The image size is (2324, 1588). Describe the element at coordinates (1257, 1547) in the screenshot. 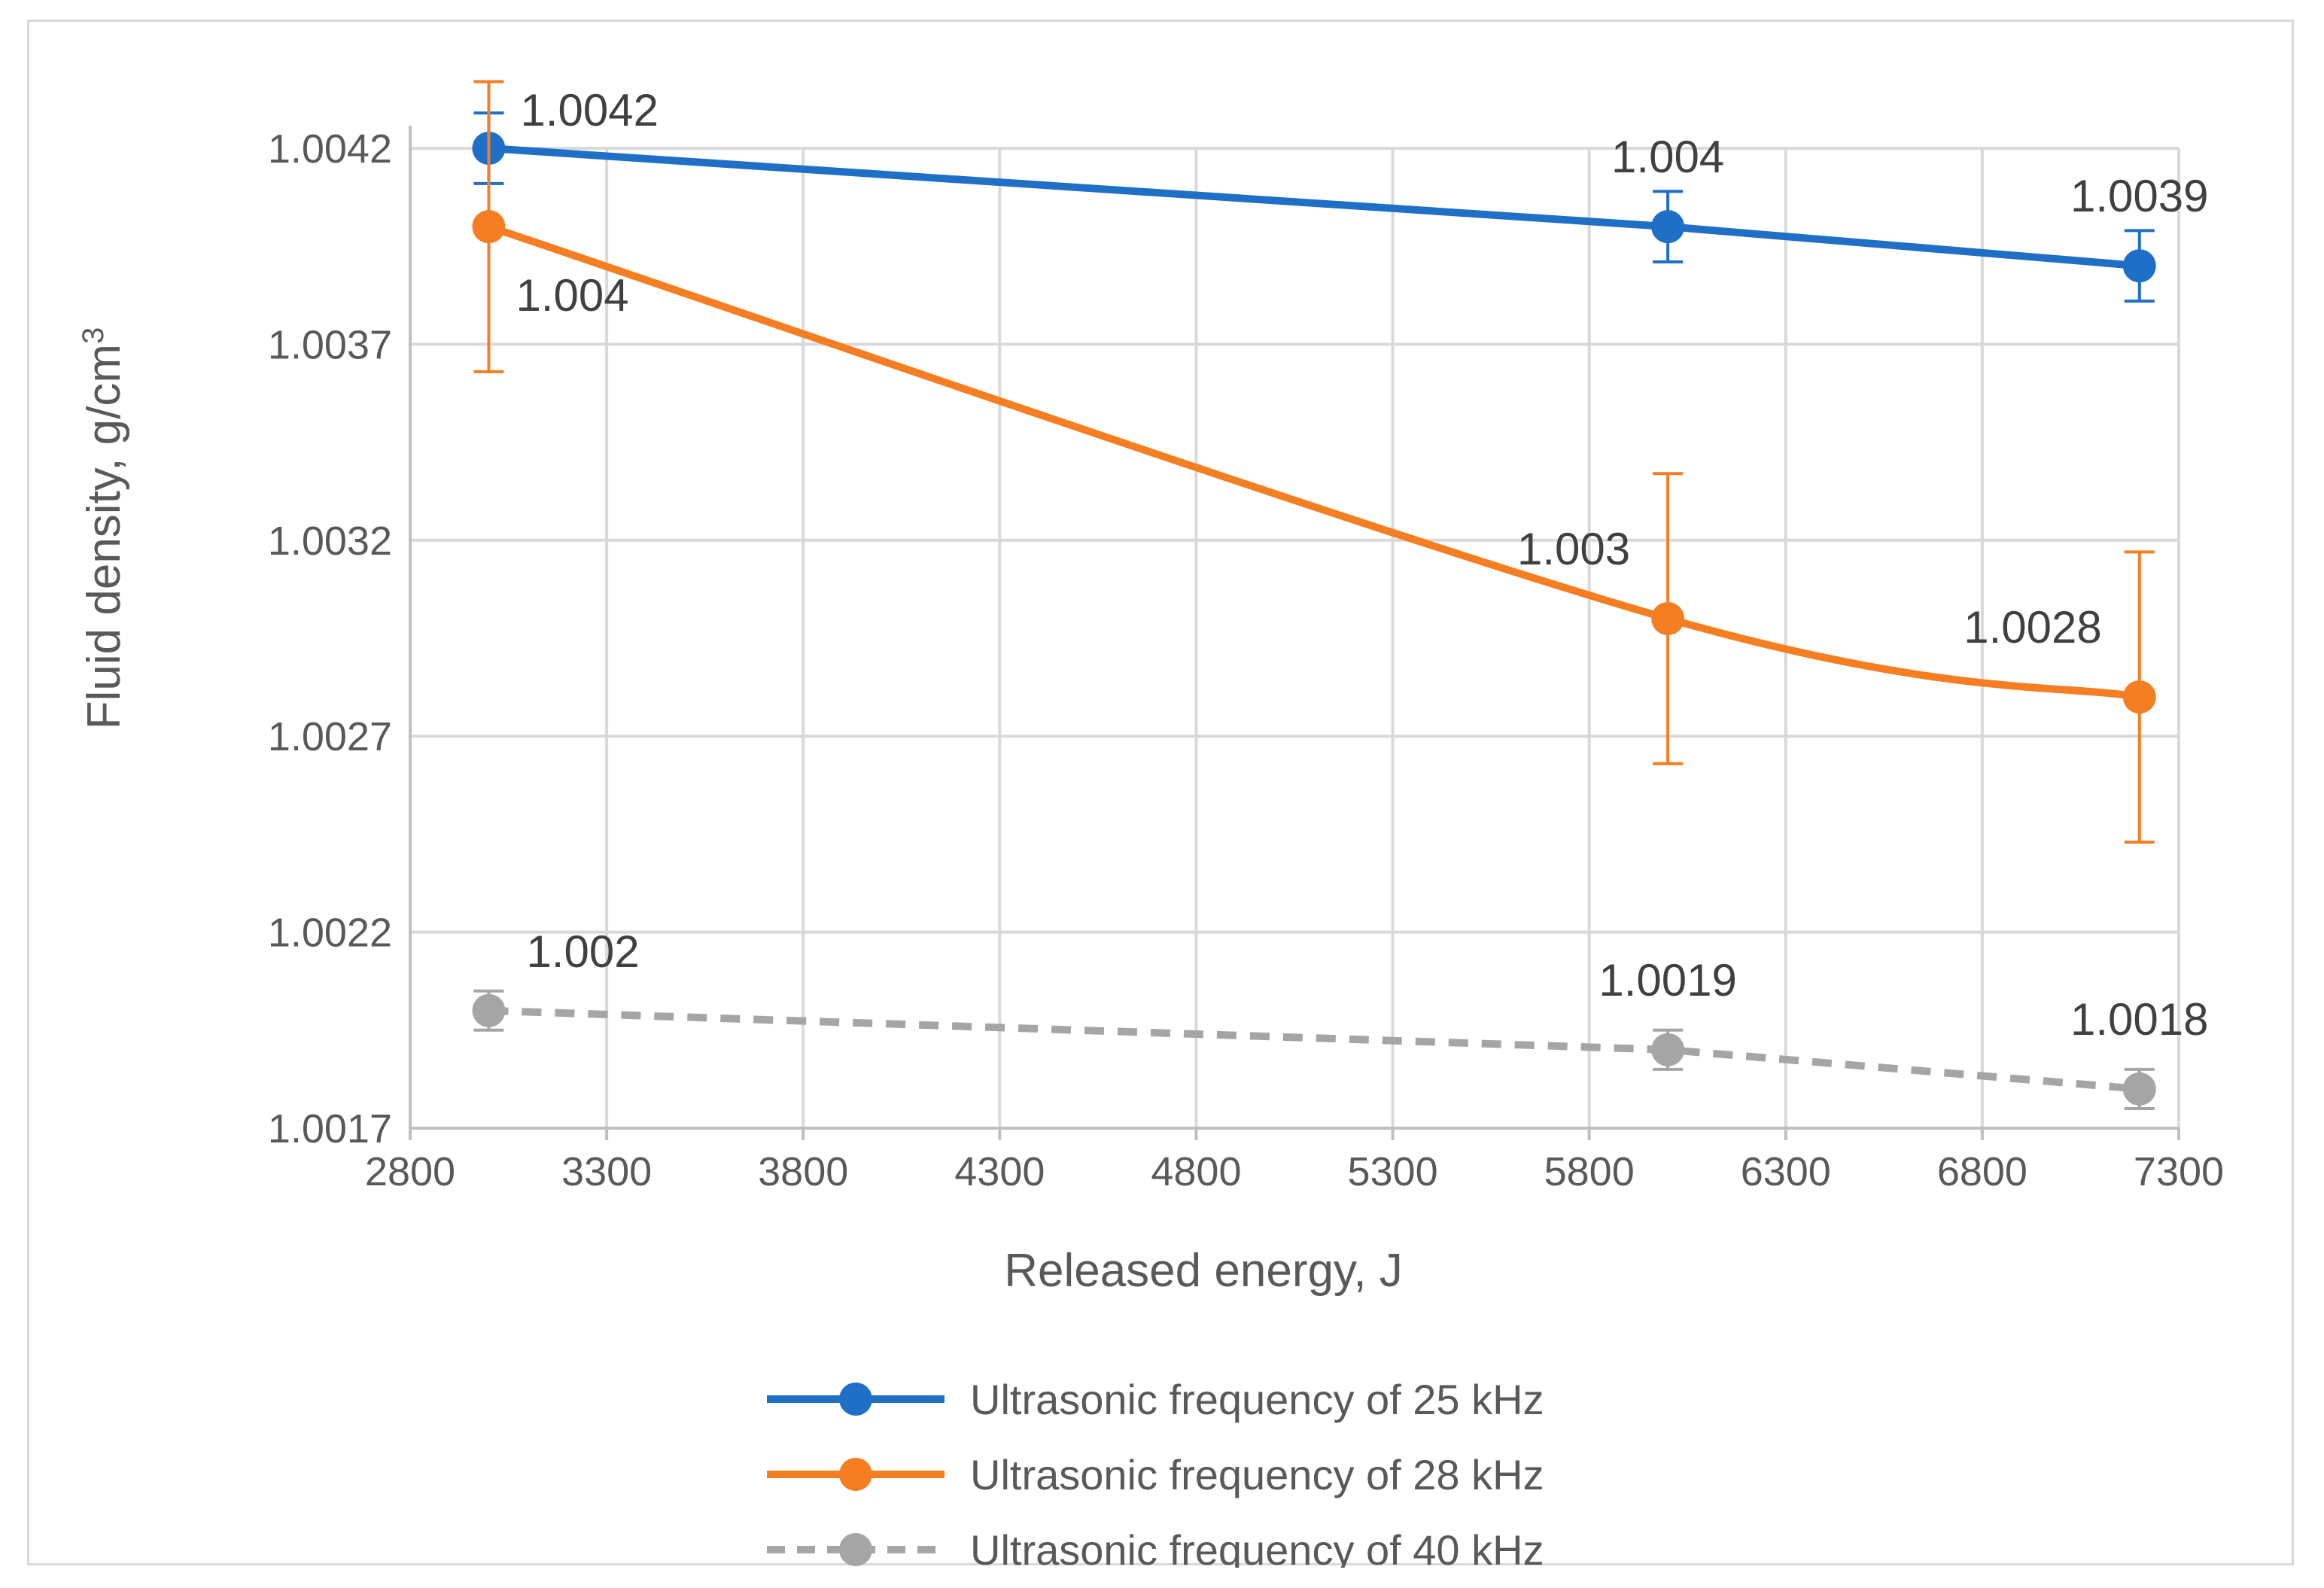

I see `legend-label: Ultrasonic frequency of 40 kHz` at that location.